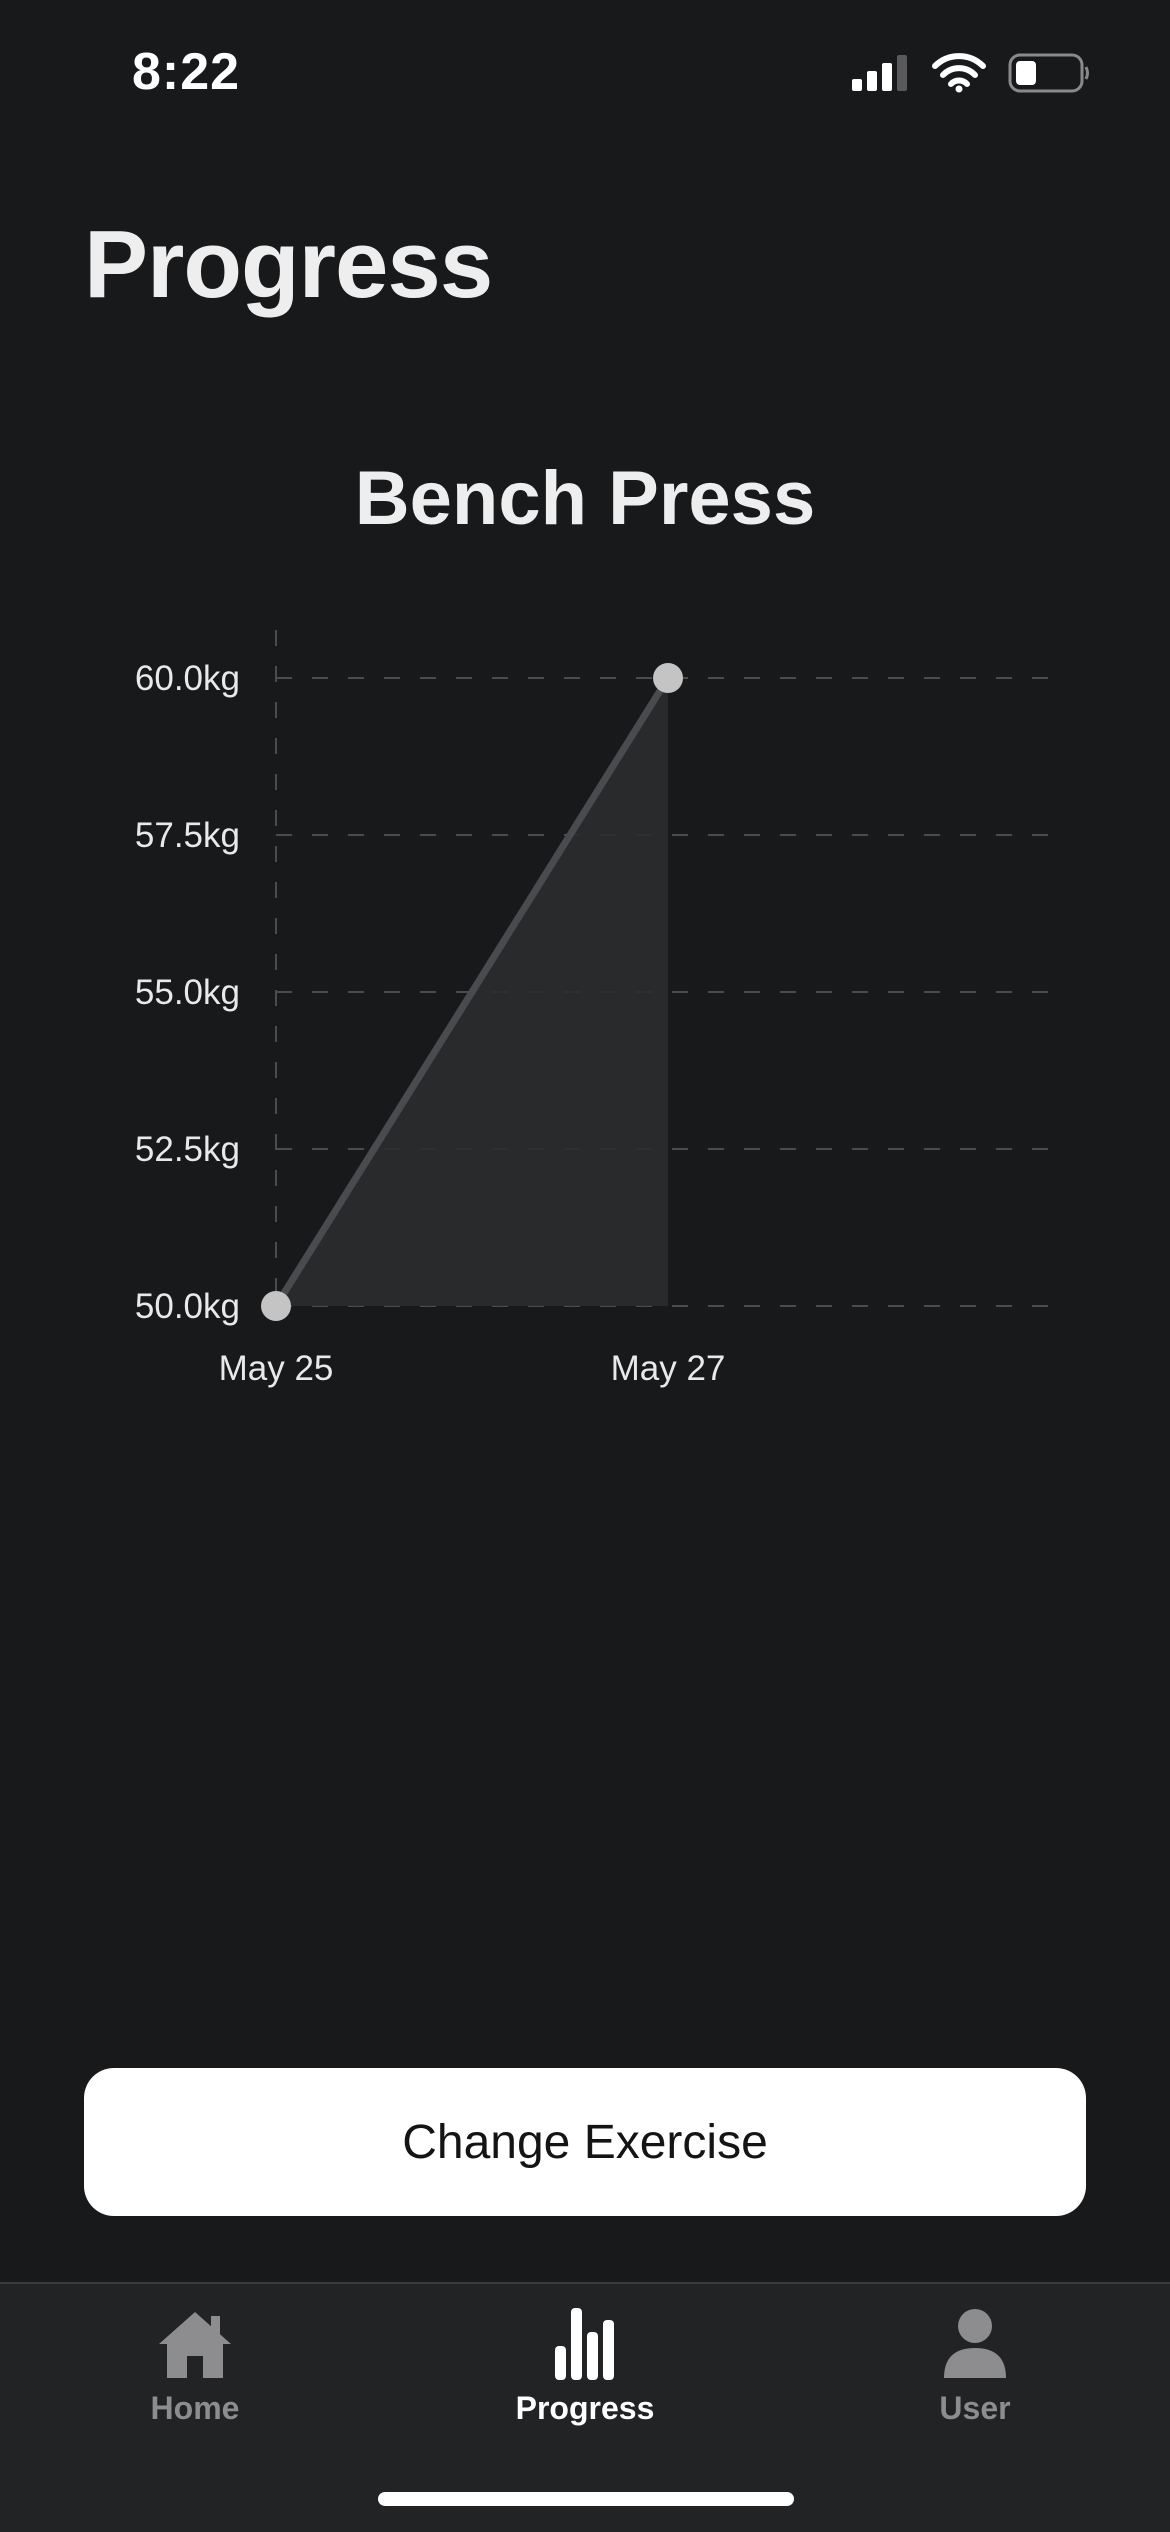 This screenshot has height=2532, width=1170. I want to click on y-tick-label: 60.0kg, so click(187, 678).